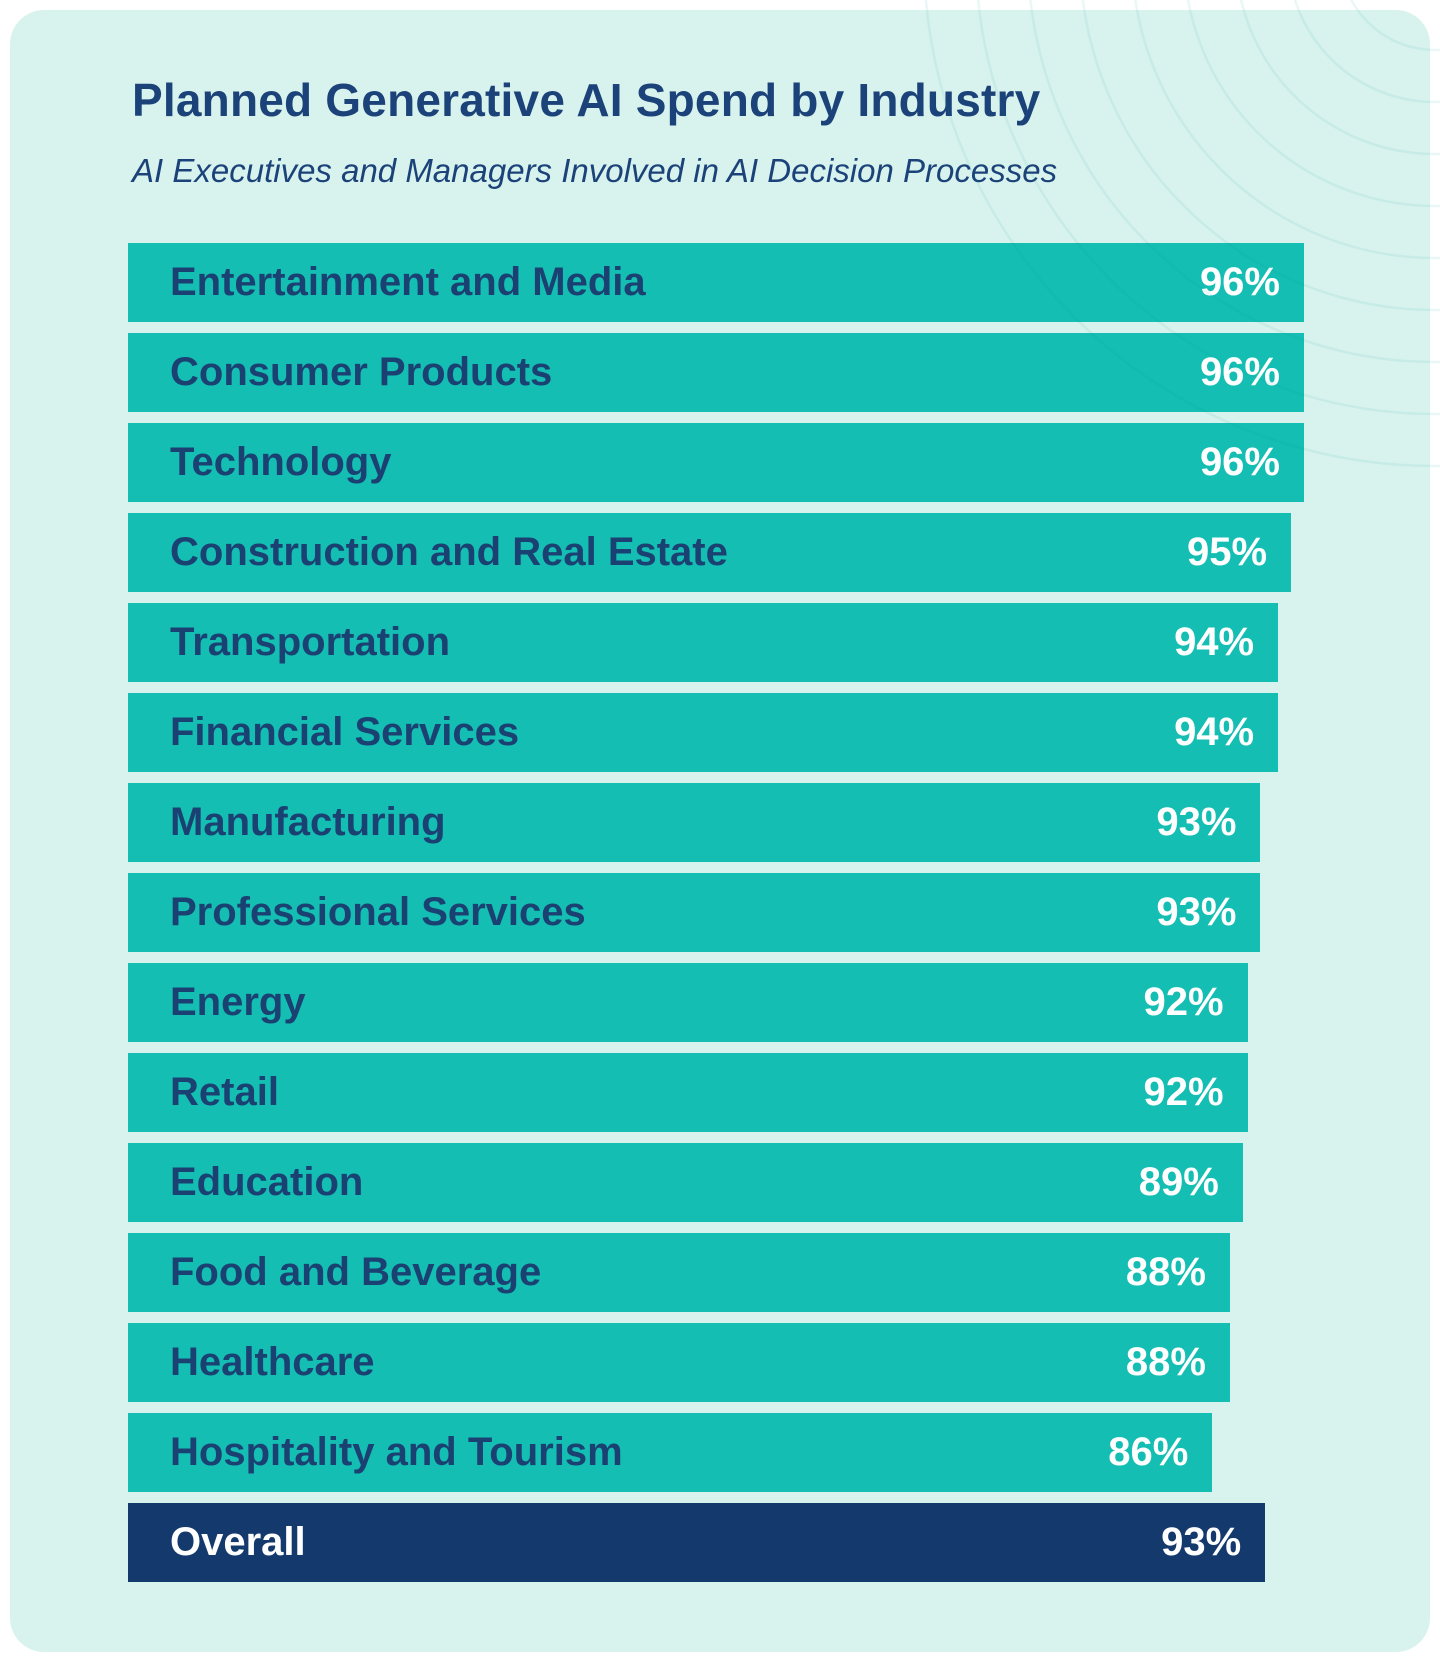  What do you see at coordinates (345, 732) in the screenshot?
I see `bar-label: Financial Services` at bounding box center [345, 732].